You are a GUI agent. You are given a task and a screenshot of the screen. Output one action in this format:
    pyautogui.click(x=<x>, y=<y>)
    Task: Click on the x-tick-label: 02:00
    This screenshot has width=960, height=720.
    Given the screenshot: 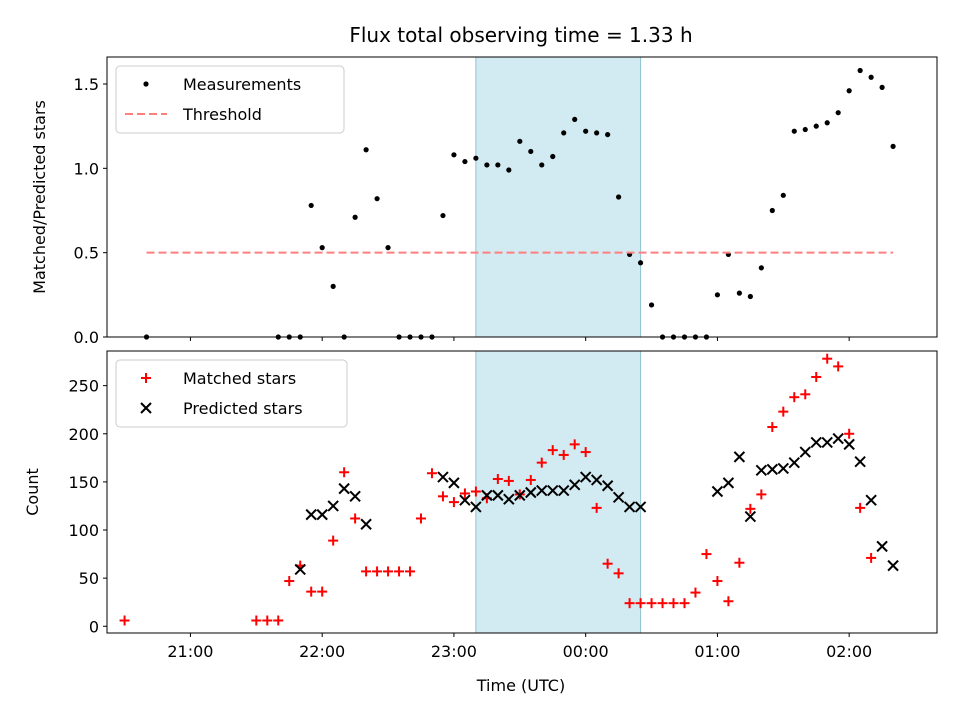 What is the action you would take?
    pyautogui.click(x=849, y=651)
    